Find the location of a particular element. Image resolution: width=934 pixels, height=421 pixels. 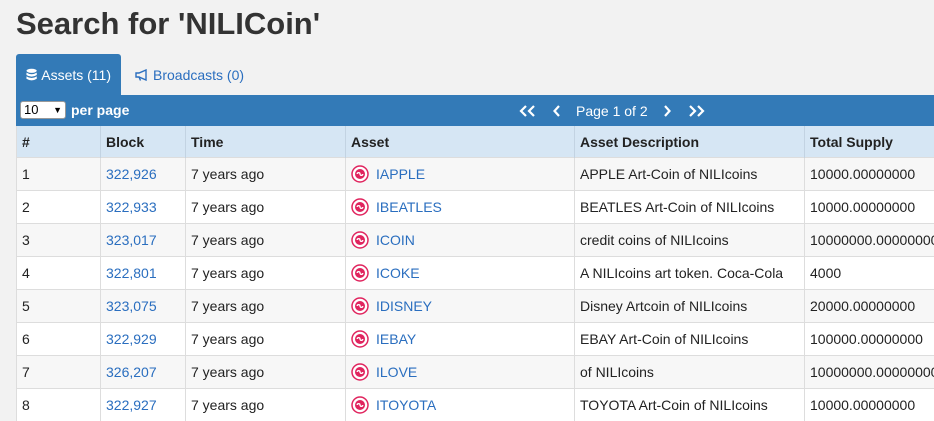

block-cell: 322,933 is located at coordinates (143, 207).